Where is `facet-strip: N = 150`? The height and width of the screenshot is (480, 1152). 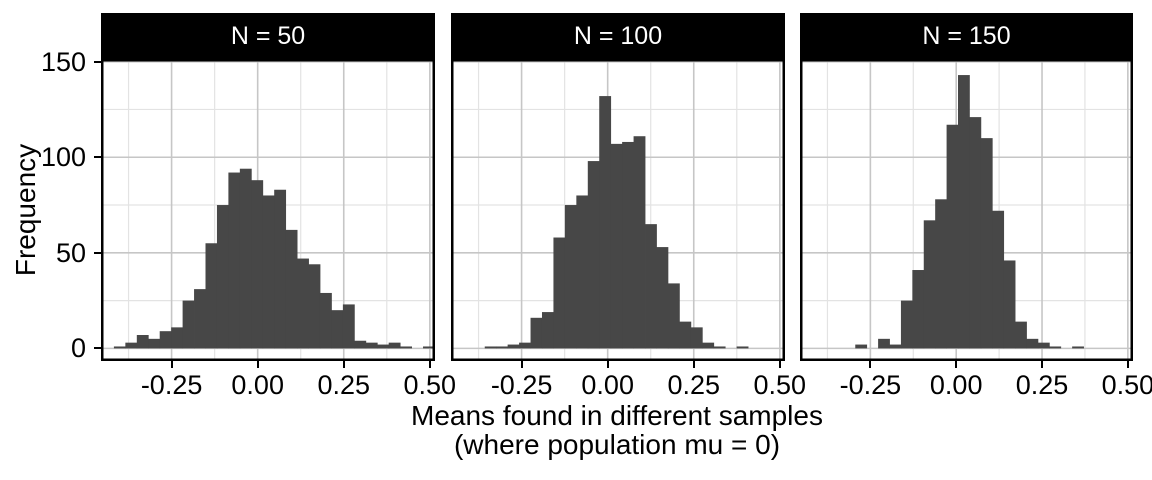
facet-strip: N = 150 is located at coordinates (966, 36).